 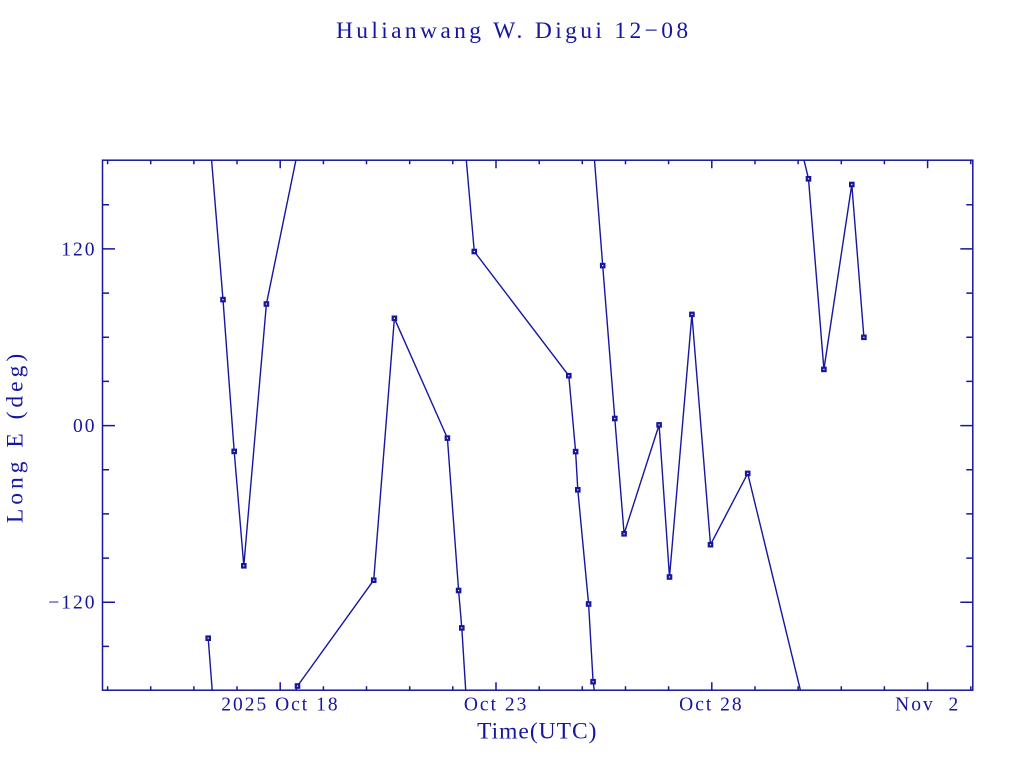 I want to click on svg-text: 00, so click(x=85, y=426).